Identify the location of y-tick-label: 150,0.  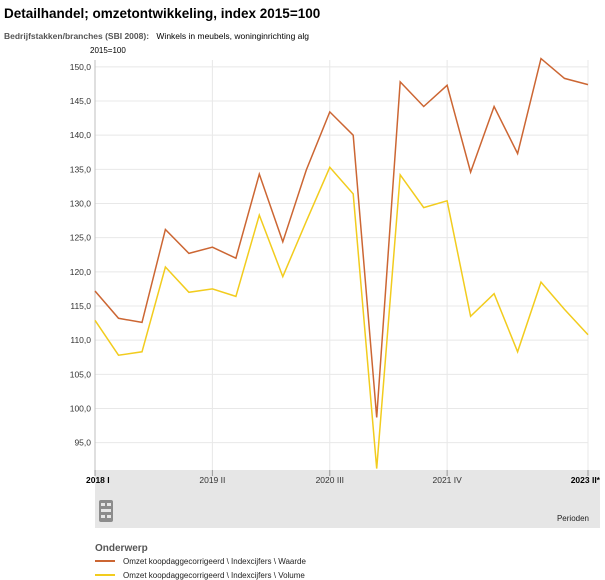
(81, 67).